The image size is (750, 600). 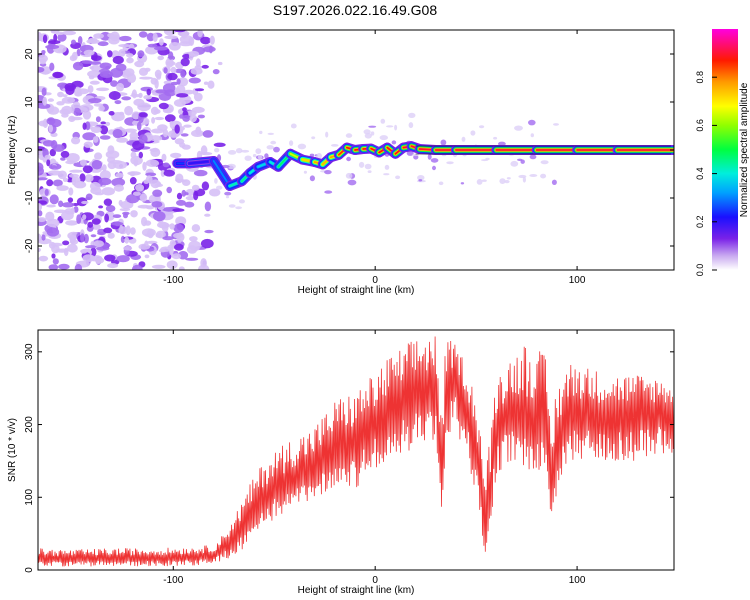 I want to click on y-tick-label: 200, so click(x=29, y=424).